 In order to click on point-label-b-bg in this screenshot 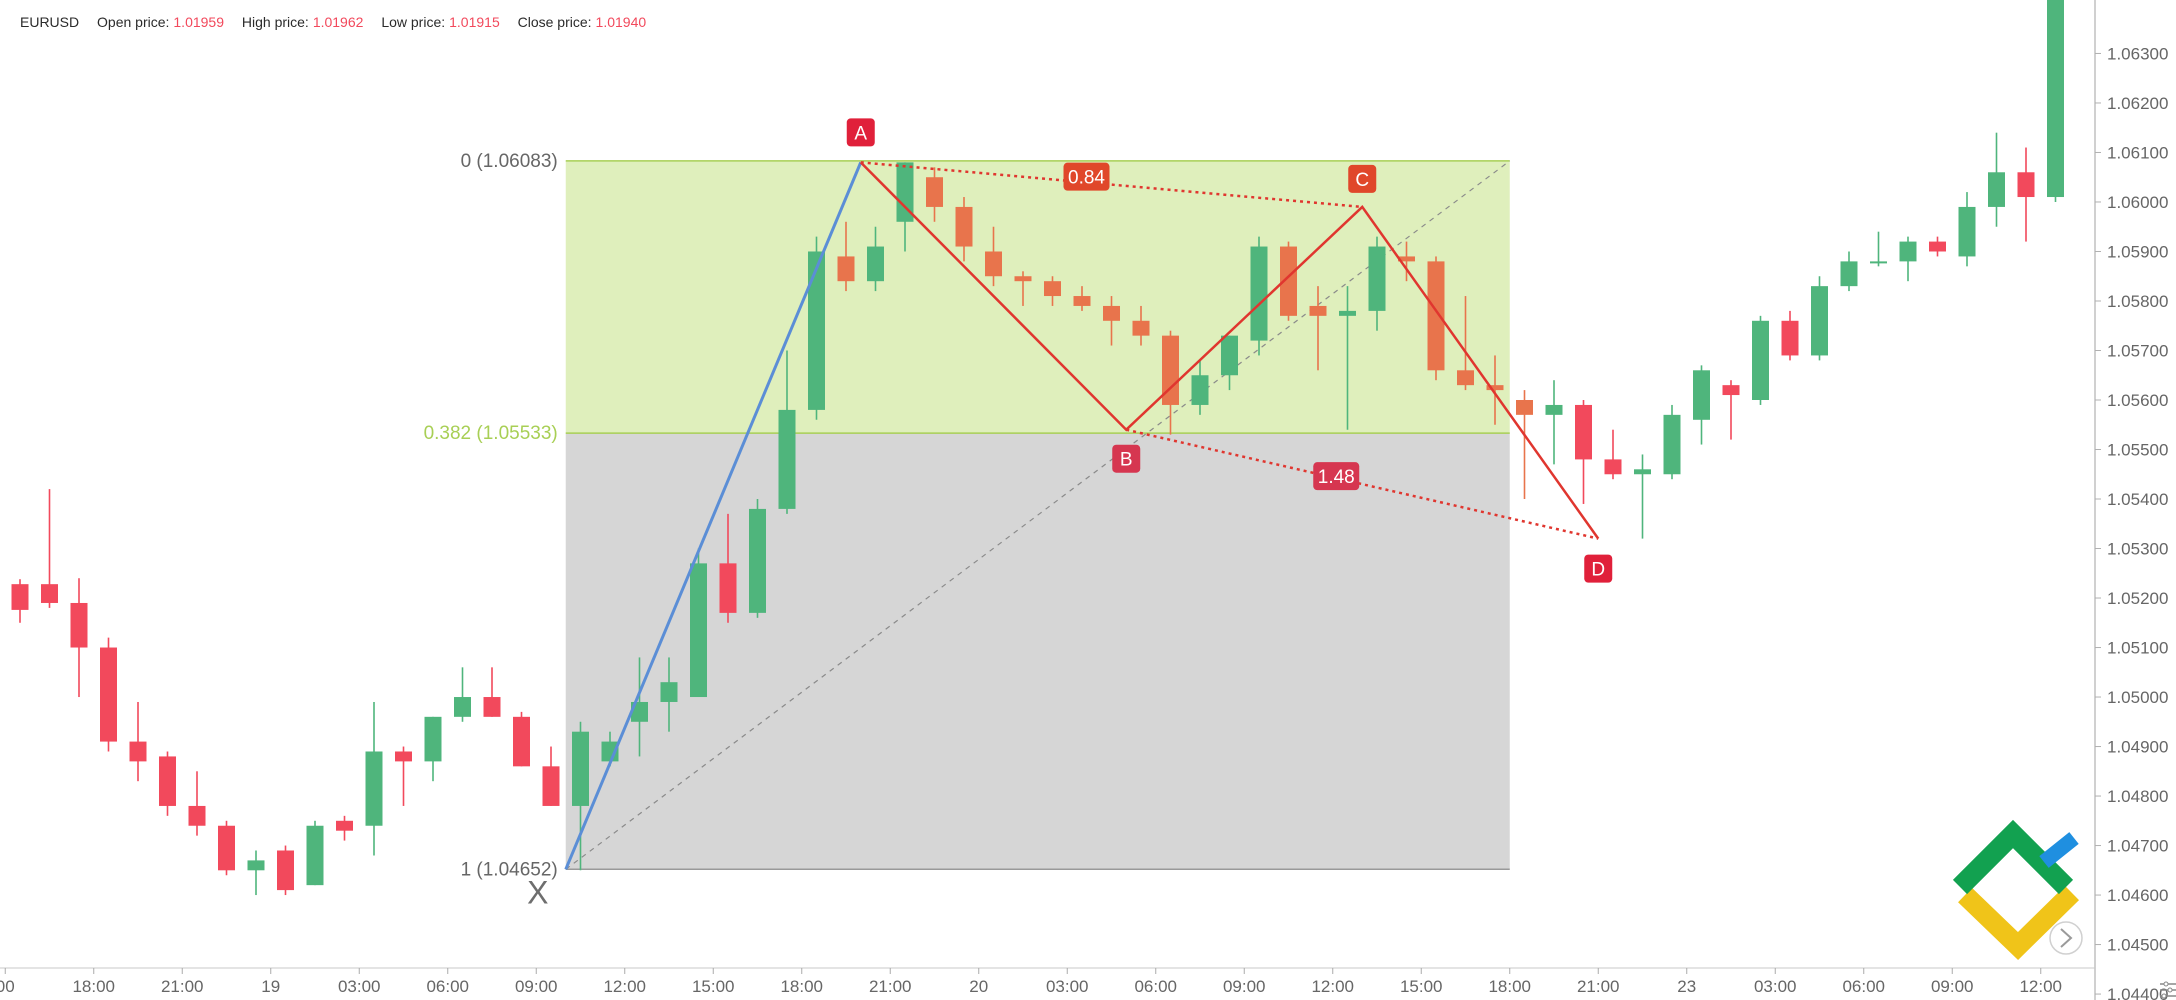, I will do `click(1126, 458)`.